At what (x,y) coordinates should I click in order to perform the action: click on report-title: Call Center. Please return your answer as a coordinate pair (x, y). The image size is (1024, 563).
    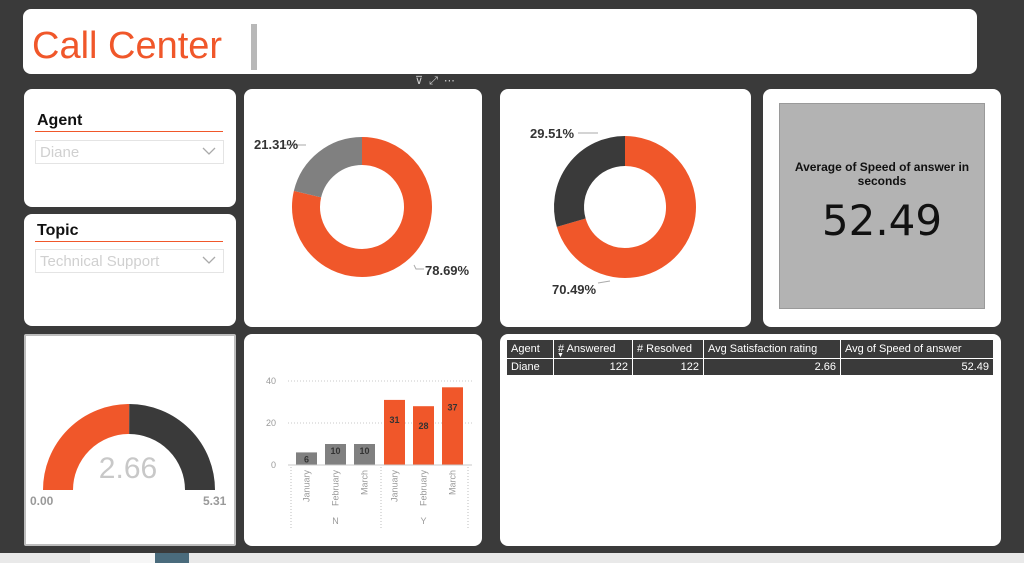
    Looking at the image, I should click on (127, 46).